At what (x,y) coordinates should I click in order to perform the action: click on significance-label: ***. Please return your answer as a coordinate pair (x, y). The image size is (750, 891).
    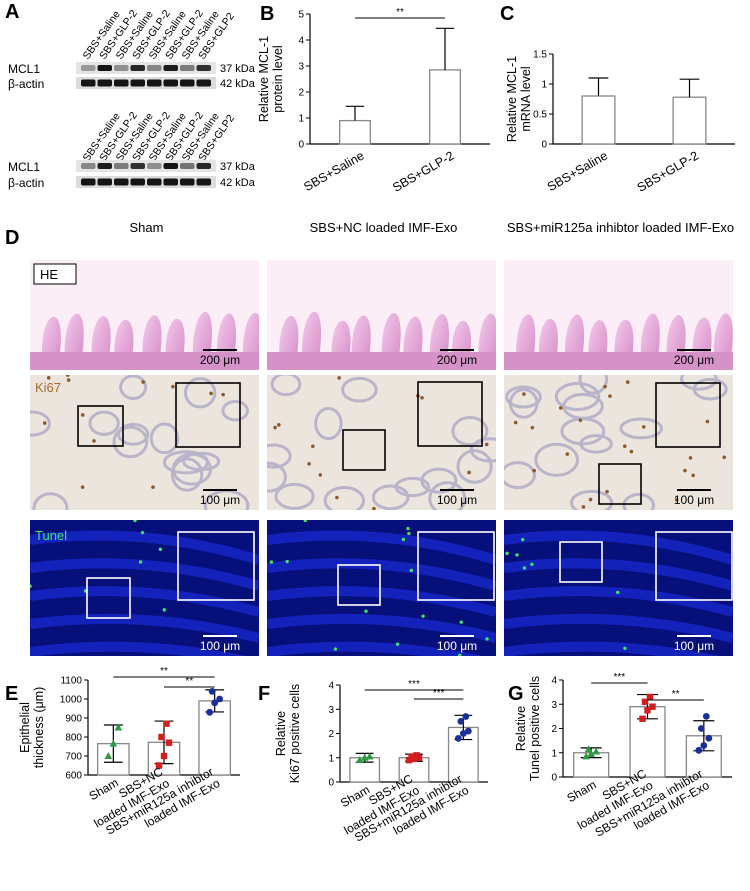
    Looking at the image, I should click on (414, 684).